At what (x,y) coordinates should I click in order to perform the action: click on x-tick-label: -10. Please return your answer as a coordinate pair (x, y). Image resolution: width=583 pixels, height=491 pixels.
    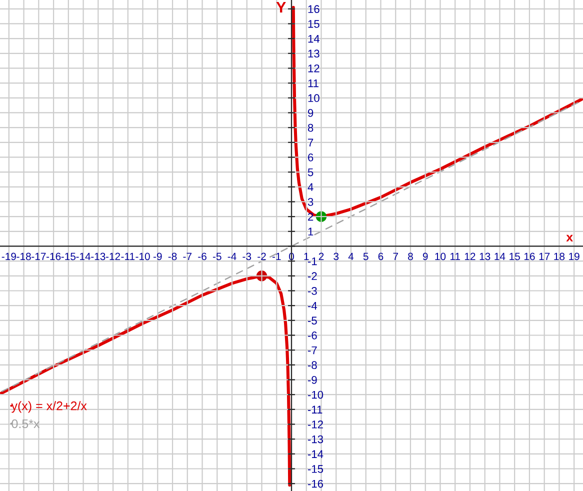
    Looking at the image, I should click on (143, 256).